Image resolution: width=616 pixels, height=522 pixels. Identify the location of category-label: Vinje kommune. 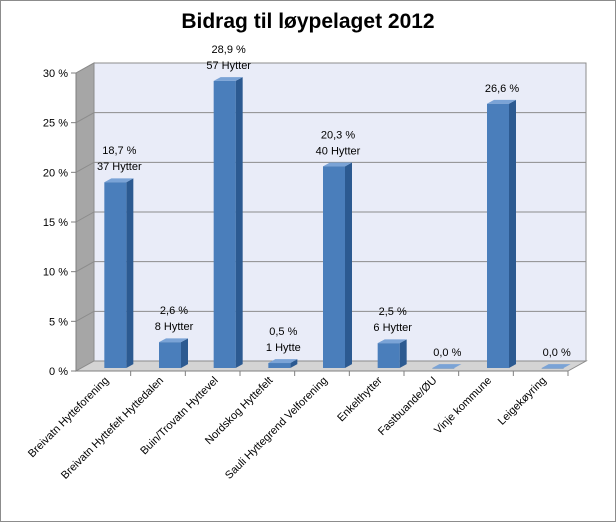
(463, 406).